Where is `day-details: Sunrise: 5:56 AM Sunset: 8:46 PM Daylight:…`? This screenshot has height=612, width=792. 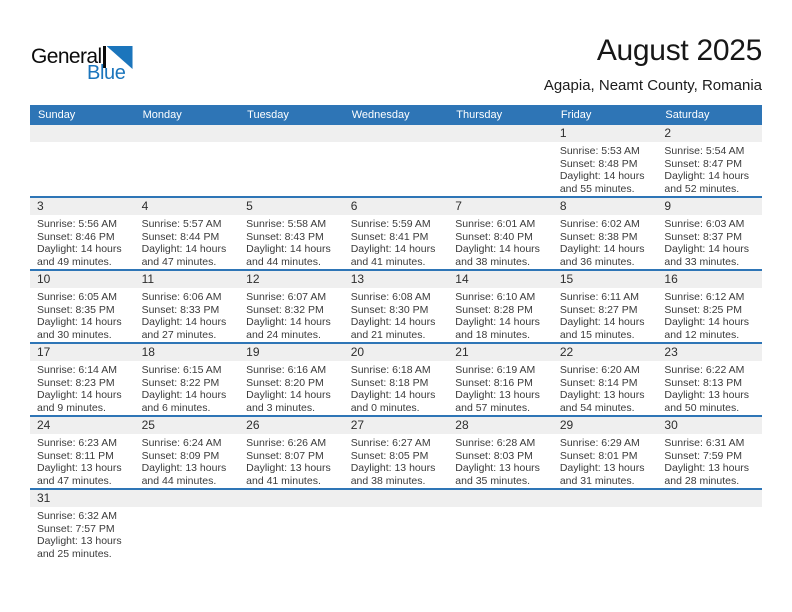
day-details: Sunrise: 5:56 AM Sunset: 8:46 PM Daylight:… is located at coordinates (82, 242).